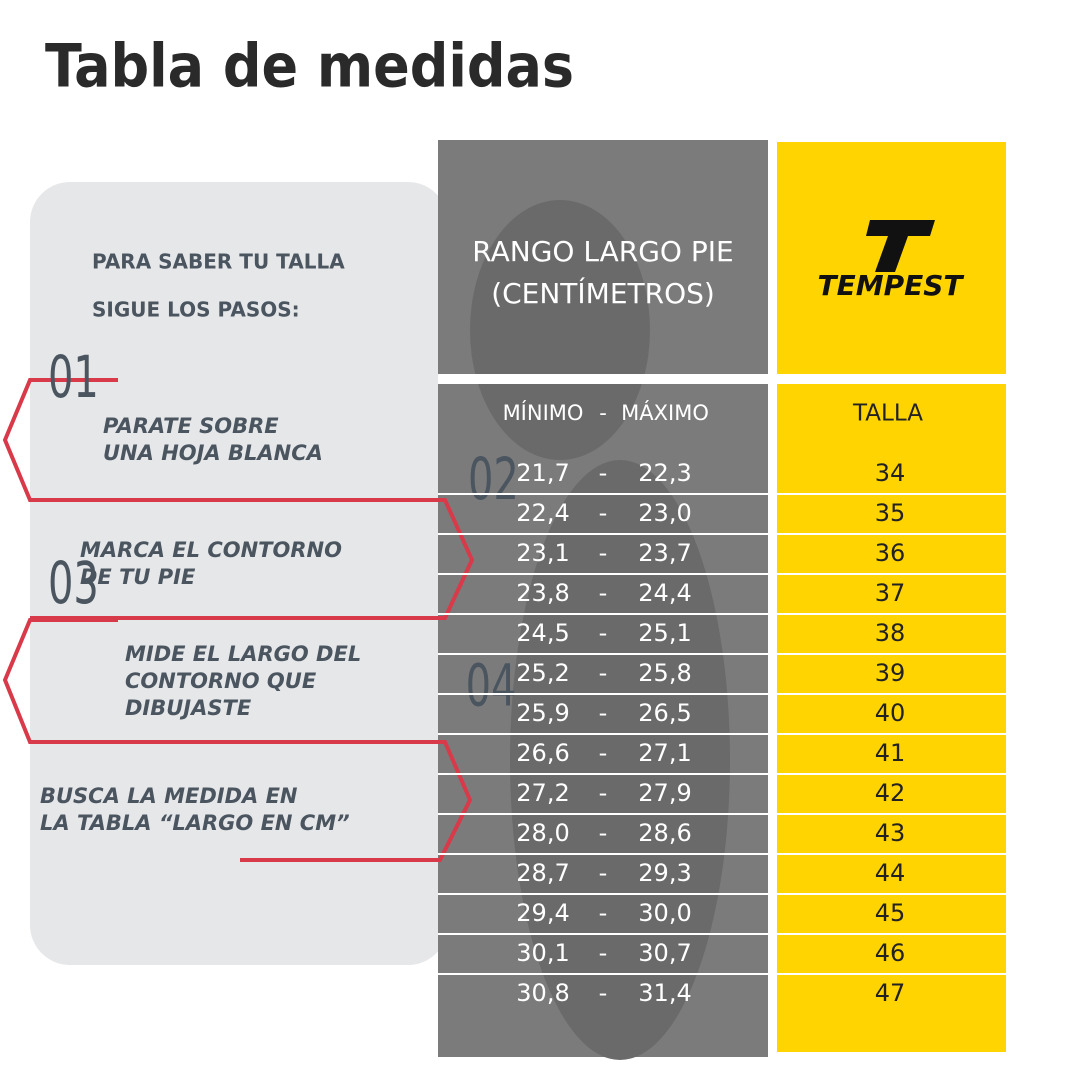 Image resolution: width=1080 pixels, height=1084 pixels. Describe the element at coordinates (195, 823) in the screenshot. I see `step-text: LA TABLA “LARGO EN CM”` at that location.